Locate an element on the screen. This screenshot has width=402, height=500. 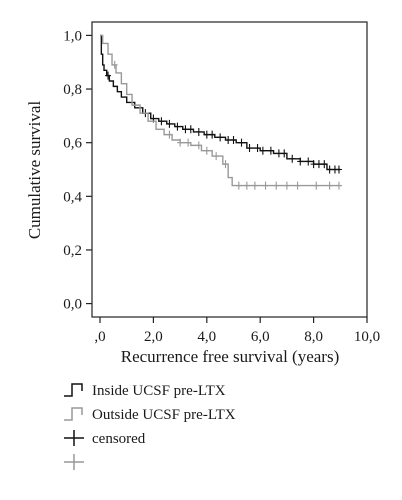
y-axis: 0,0 0,2 0,4 0,6 0,8 1,0 is located at coordinates (77, 170).